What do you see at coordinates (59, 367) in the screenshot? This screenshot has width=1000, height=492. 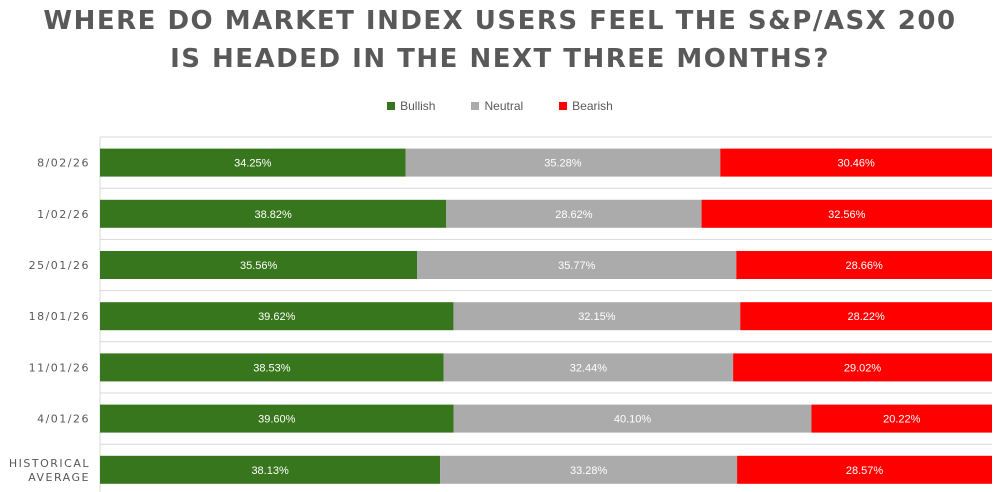 I see `category-label: 11/01/26` at bounding box center [59, 367].